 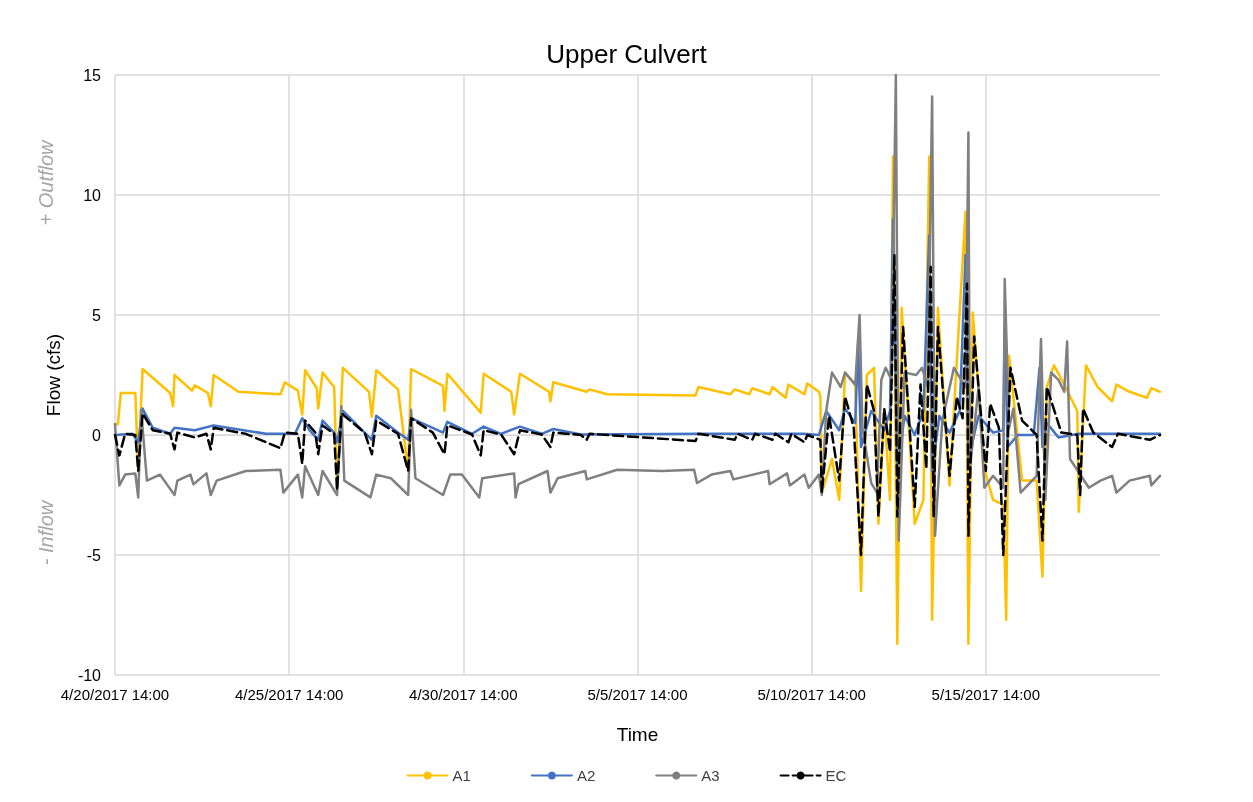 I want to click on legend-label: A3, so click(x=710, y=775).